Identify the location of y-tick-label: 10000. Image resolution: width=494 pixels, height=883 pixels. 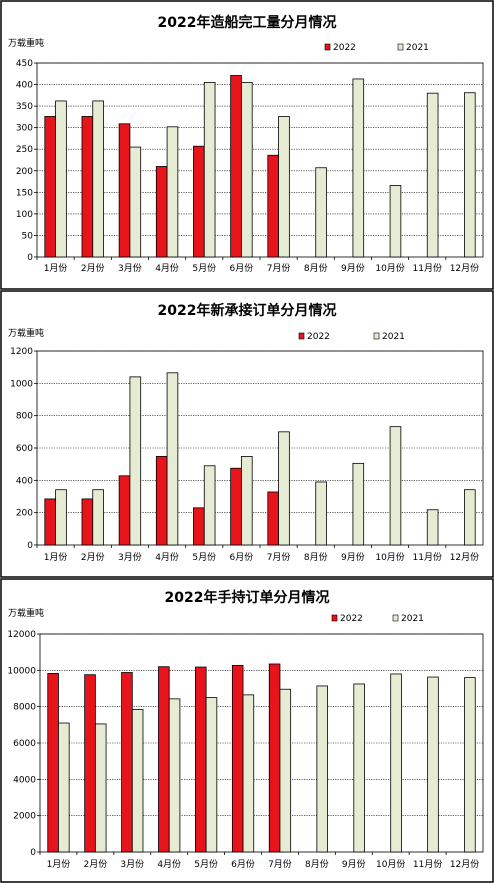
(21, 671).